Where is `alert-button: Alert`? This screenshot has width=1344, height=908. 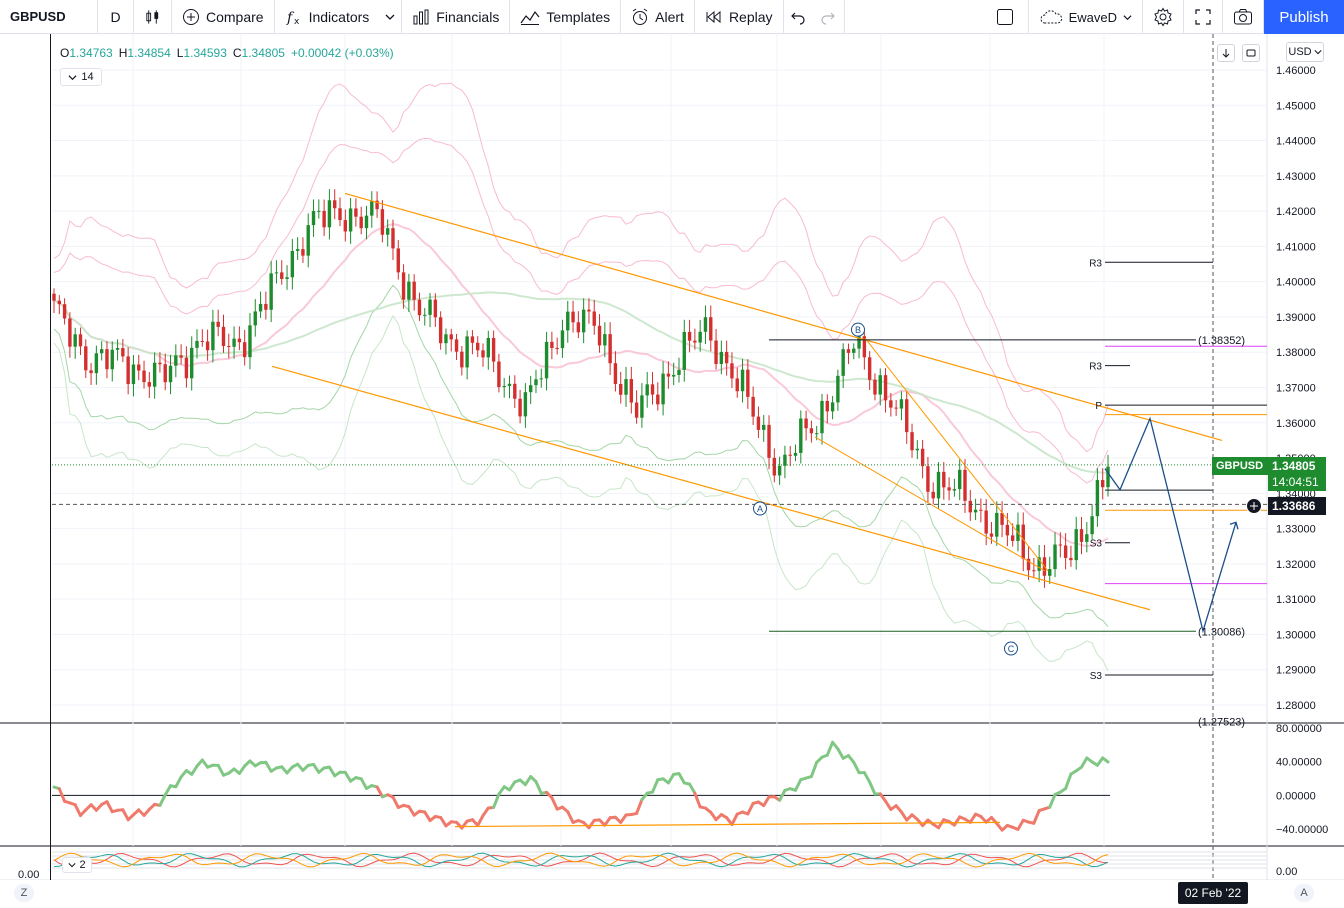
alert-button: Alert is located at coordinates (658, 17).